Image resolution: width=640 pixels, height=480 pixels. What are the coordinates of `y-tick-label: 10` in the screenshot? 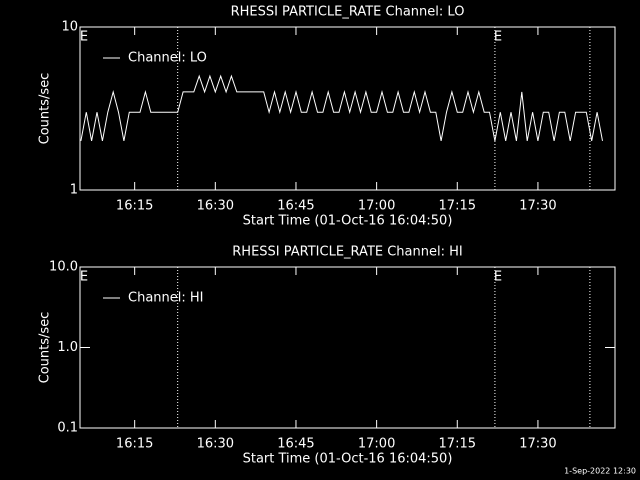 It's located at (69, 27).